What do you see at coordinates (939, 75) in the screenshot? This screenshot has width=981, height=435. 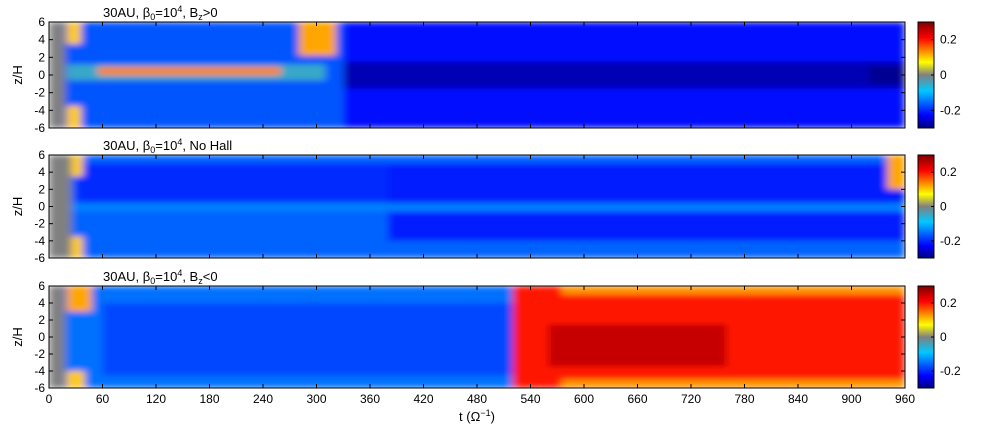 I see `colorbar-1: 0.2 0 -0.2` at bounding box center [939, 75].